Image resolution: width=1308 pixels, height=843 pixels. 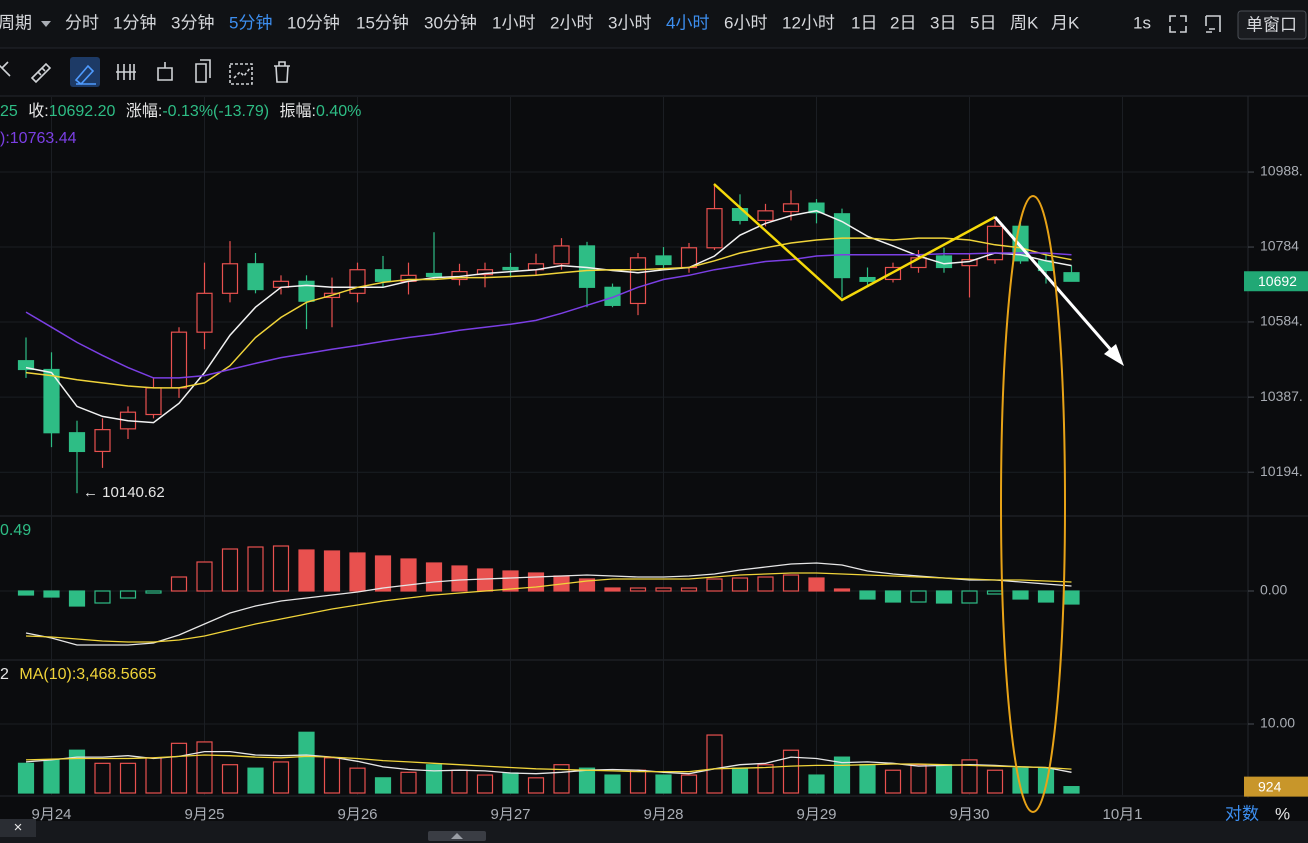 What do you see at coordinates (85, 75) in the screenshot?
I see `pen-icon` at bounding box center [85, 75].